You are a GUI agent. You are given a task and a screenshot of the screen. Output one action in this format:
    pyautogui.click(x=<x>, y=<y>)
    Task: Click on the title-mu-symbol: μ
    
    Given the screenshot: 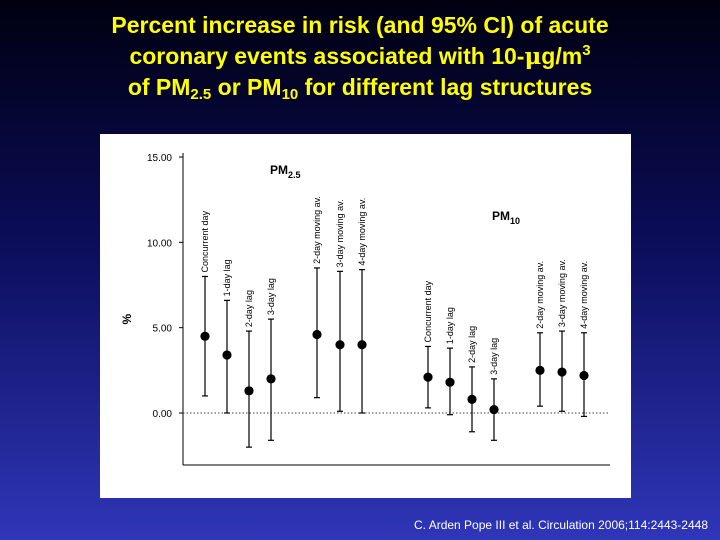 What is the action you would take?
    pyautogui.click(x=533, y=56)
    